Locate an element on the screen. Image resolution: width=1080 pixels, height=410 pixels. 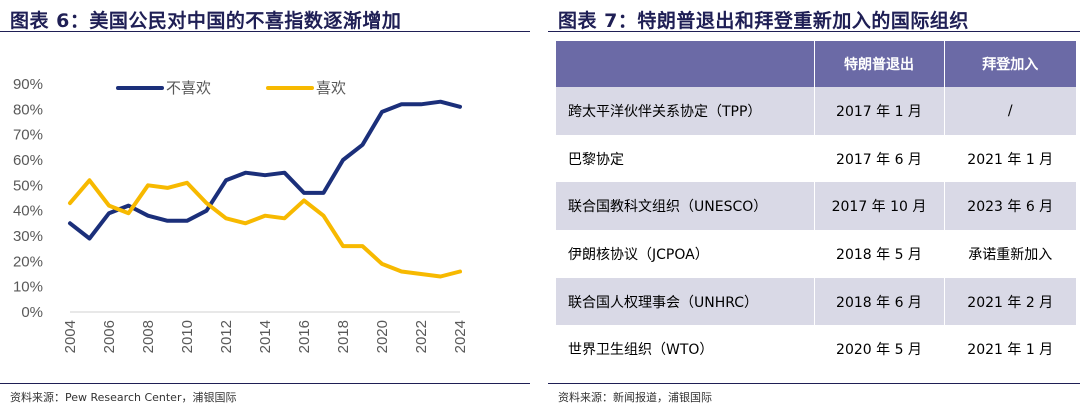
x-tick-label: 2024 is located at coordinates (460, 336).